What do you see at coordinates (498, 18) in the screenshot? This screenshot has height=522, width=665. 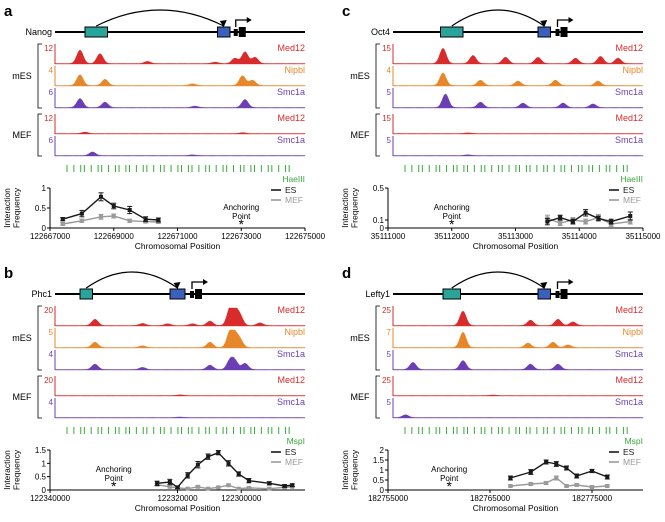 I see `loop-arc` at bounding box center [498, 18].